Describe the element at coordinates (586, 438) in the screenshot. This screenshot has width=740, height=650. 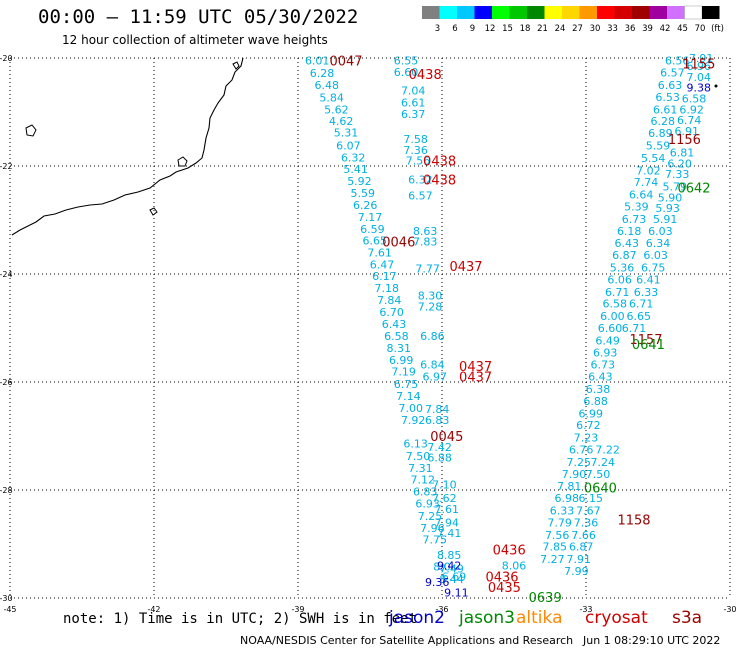
I see `swh-value-label: 7.23` at that location.